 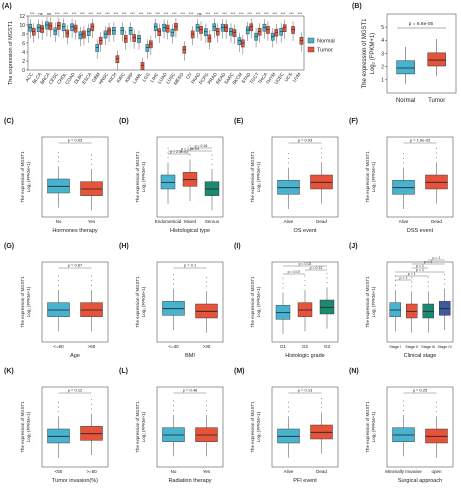 I want to click on x-axis-label-c: Hormones therapy, so click(x=74, y=231).